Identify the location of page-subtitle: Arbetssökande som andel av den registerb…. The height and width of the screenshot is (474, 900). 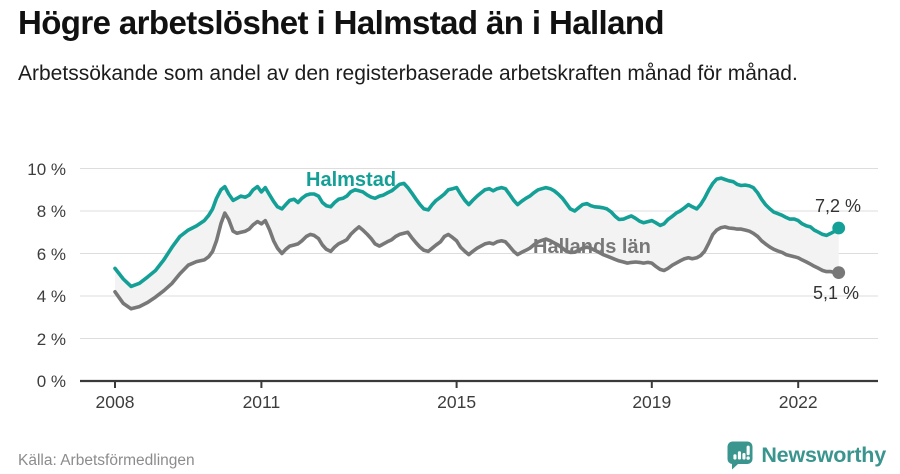
(408, 73).